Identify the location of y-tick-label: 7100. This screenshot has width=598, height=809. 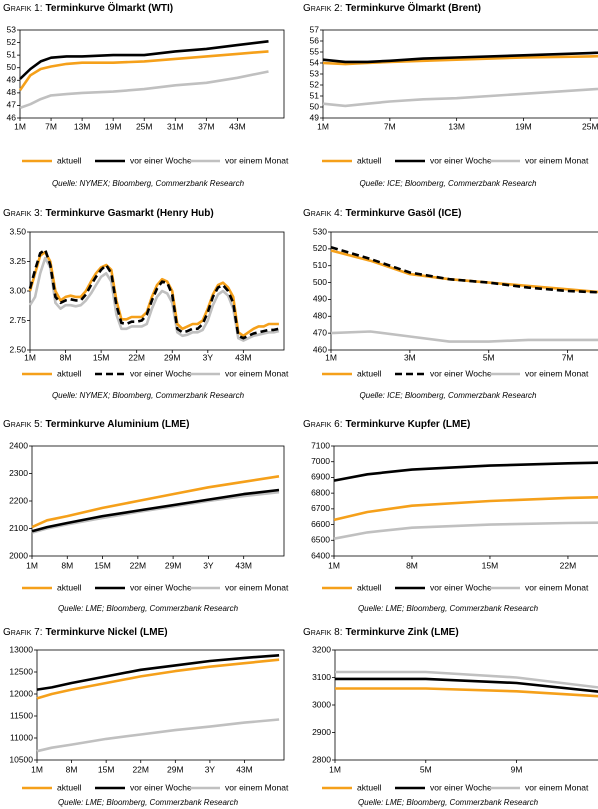
(320, 445).